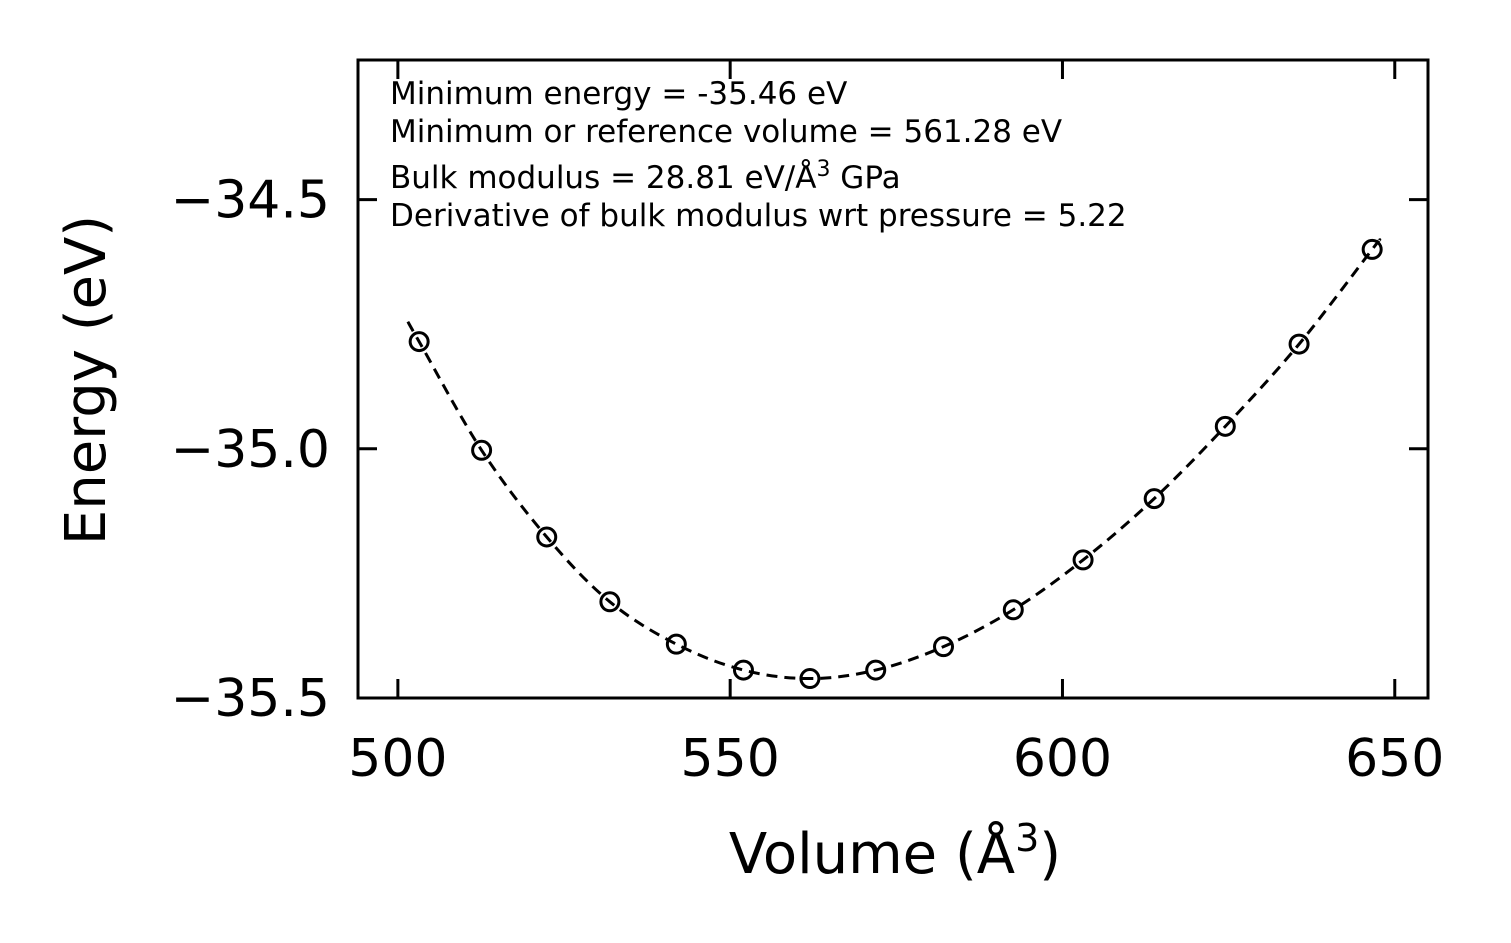 This screenshot has width=1511, height=943. Describe the element at coordinates (397, 759) in the screenshot. I see `x-tick-label: 500` at that location.